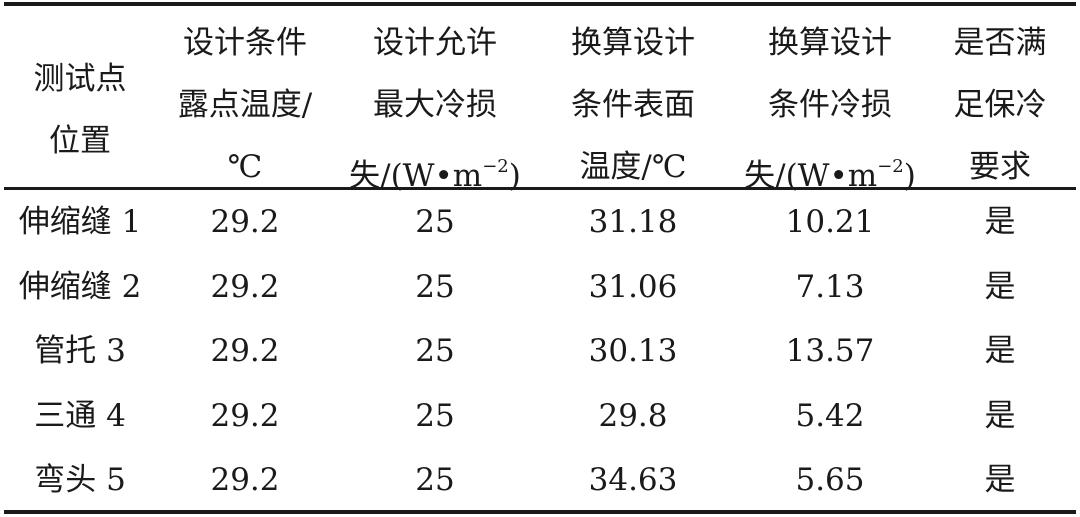 The width and height of the screenshot is (1080, 517). Describe the element at coordinates (633, 167) in the screenshot. I see `header-line: 温度/℃` at that location.